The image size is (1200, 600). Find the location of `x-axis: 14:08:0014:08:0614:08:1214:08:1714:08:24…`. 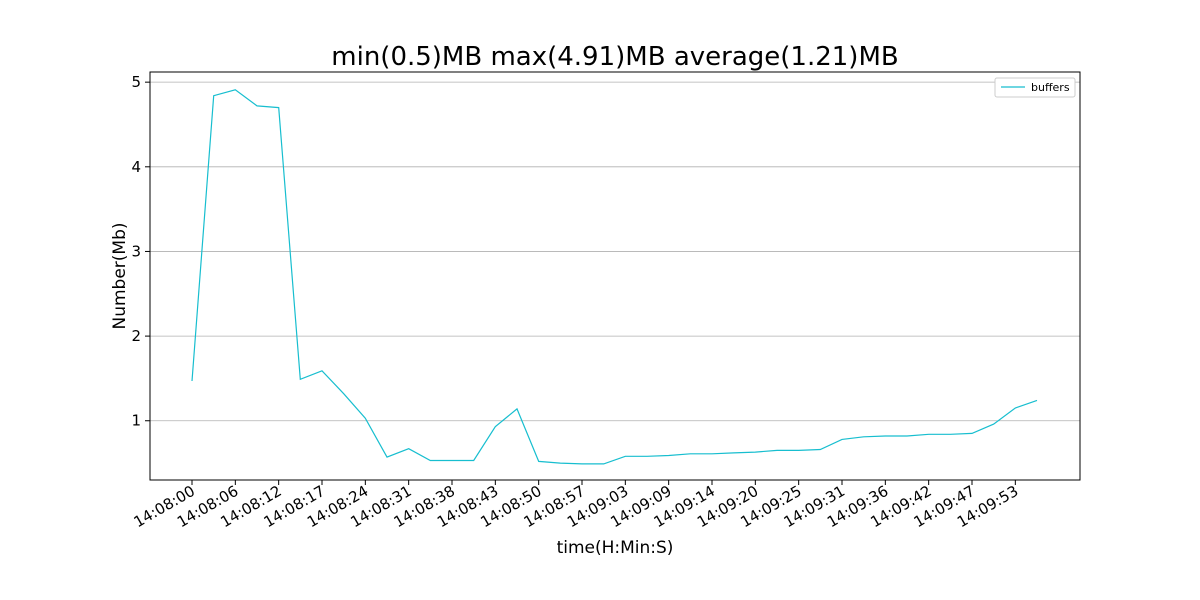

x-axis: 14:08:0014:08:0614:08:1214:08:1714:08:24… is located at coordinates (576, 505).